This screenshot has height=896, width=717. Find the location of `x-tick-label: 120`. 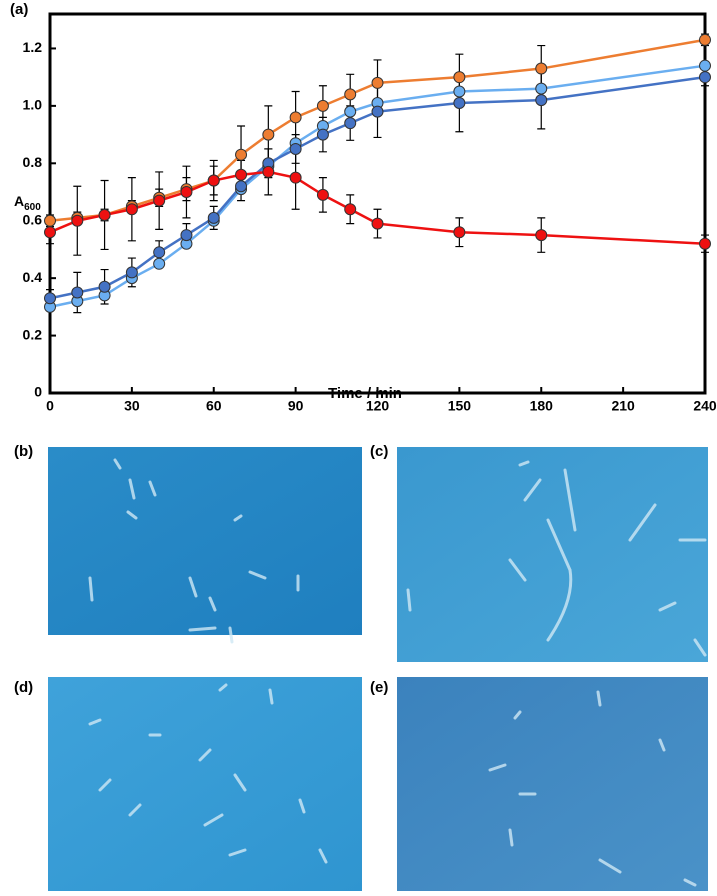

x-tick-label: 120 is located at coordinates (378, 406).